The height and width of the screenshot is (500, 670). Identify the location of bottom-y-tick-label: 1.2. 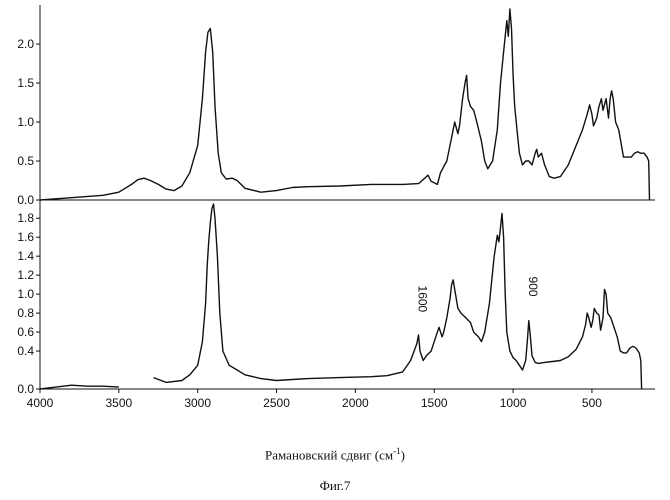
(25, 275).